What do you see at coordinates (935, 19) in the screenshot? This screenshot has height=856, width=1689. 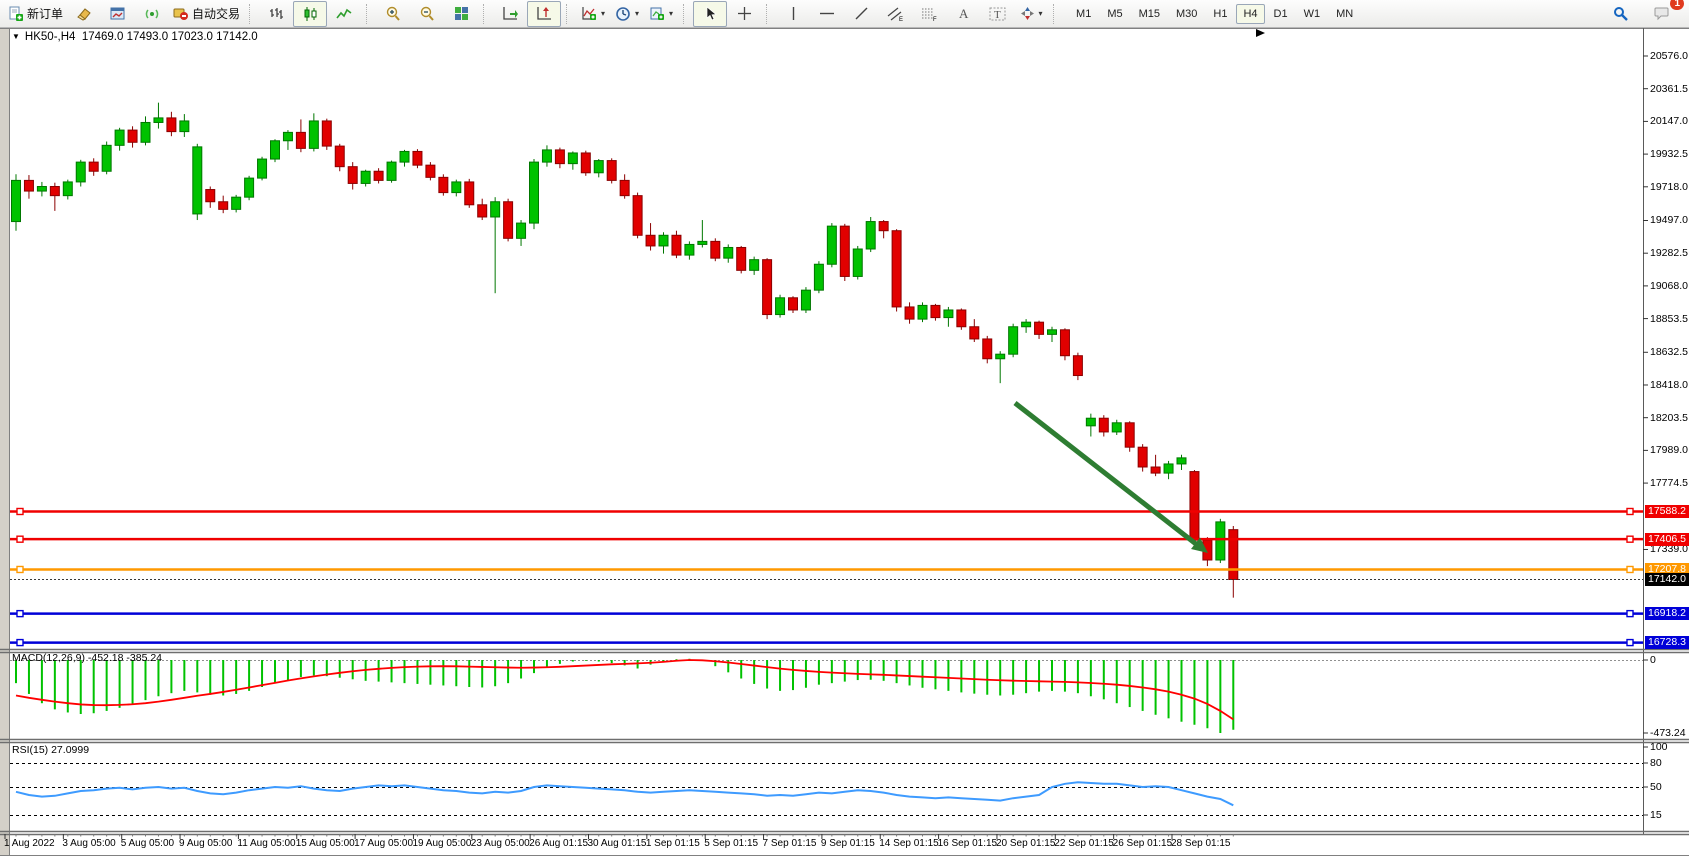 I see `svg-text: F` at bounding box center [935, 19].